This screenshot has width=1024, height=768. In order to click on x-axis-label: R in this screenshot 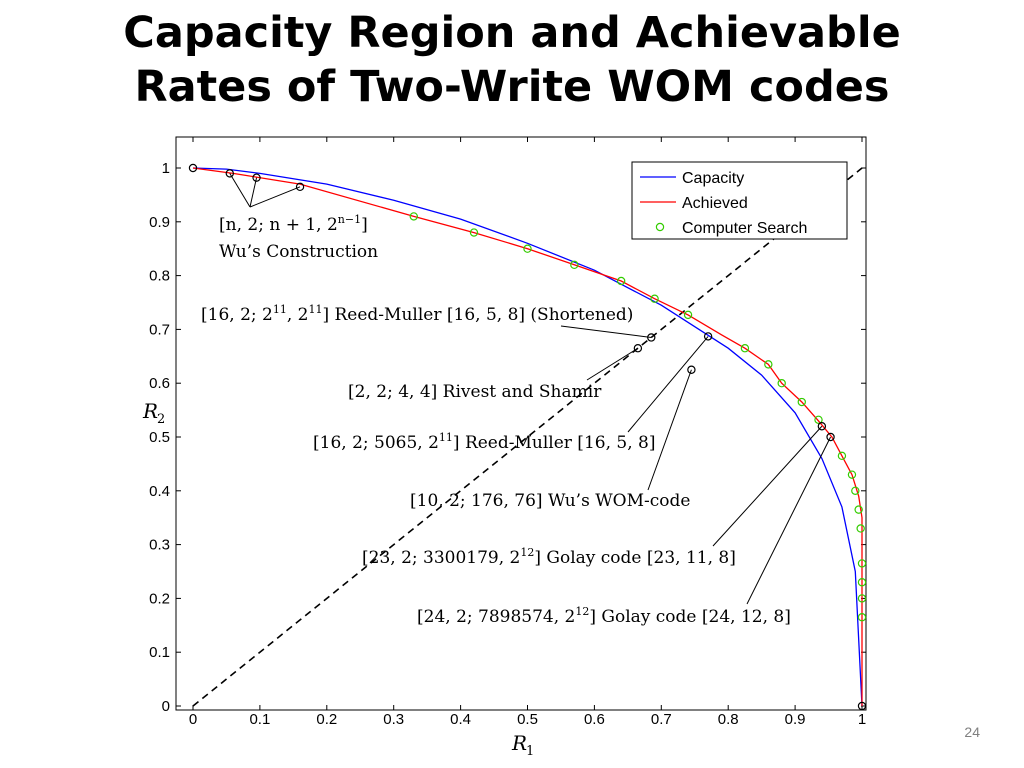, I will do `click(519, 743)`.